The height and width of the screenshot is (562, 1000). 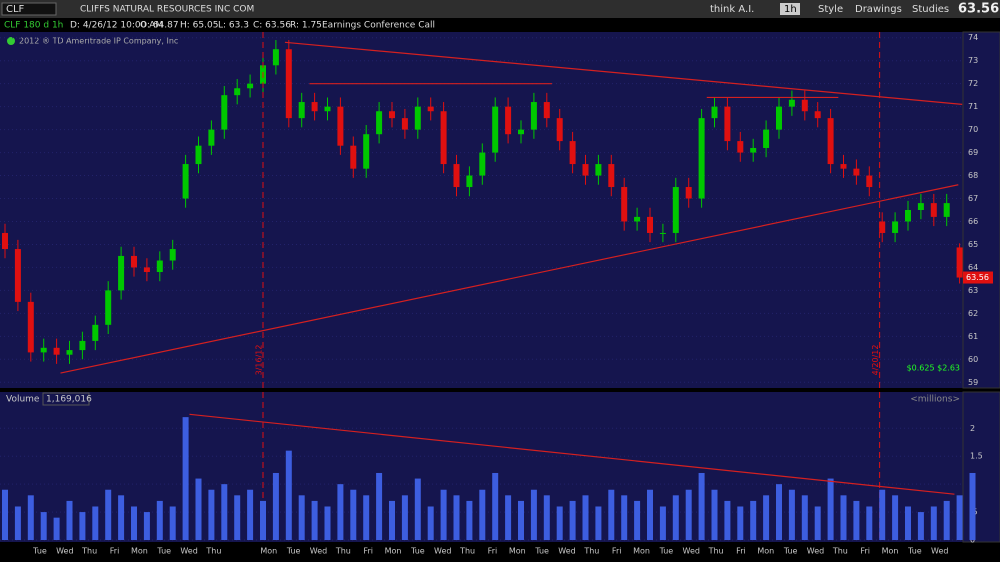 I want to click on y-tick-label: 69, so click(x=973, y=152).